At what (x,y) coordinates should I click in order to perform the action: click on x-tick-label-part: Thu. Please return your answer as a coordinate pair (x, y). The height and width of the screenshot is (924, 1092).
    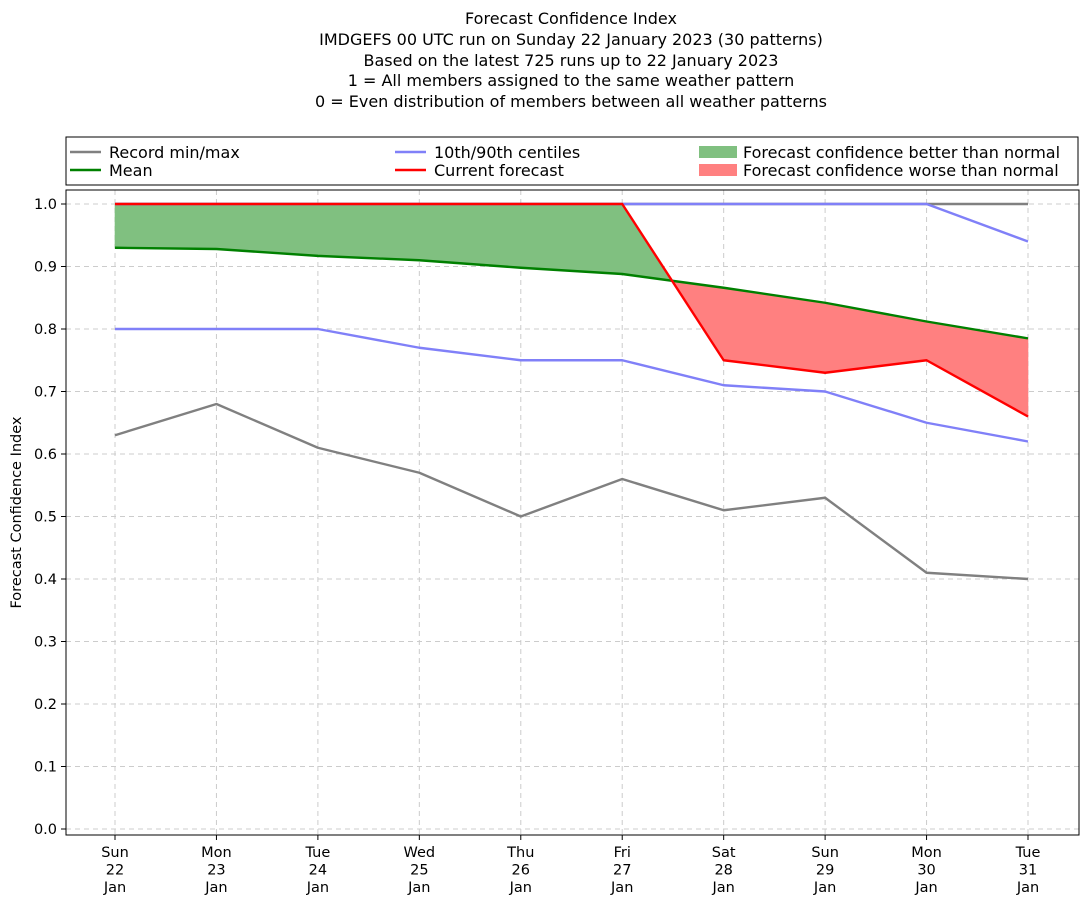
    Looking at the image, I should click on (520, 853).